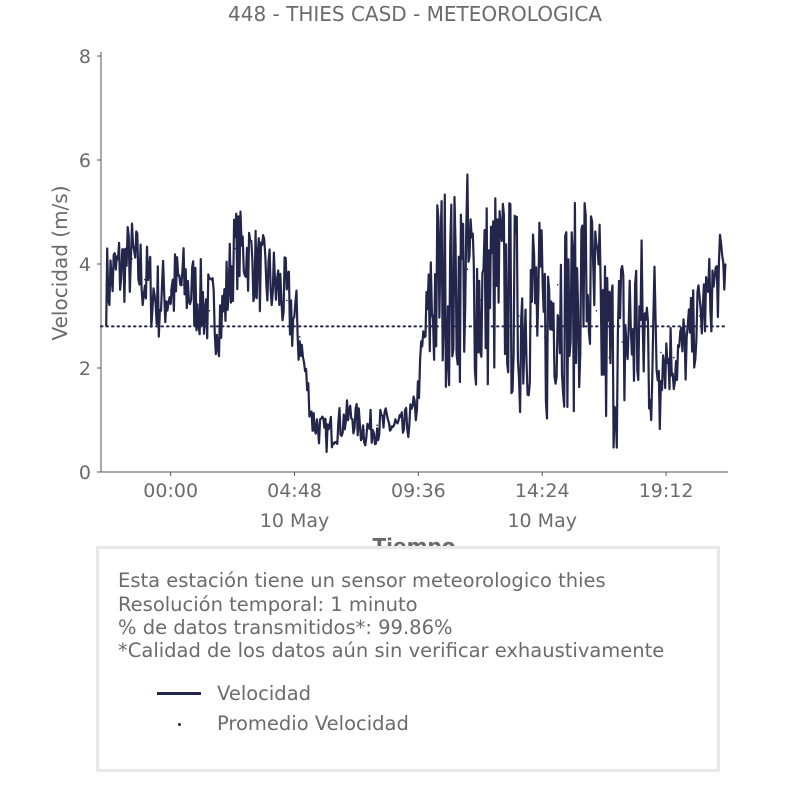 This screenshot has height=806, width=806. What do you see at coordinates (666, 491) in the screenshot?
I see `x-tick-label: 19:12` at bounding box center [666, 491].